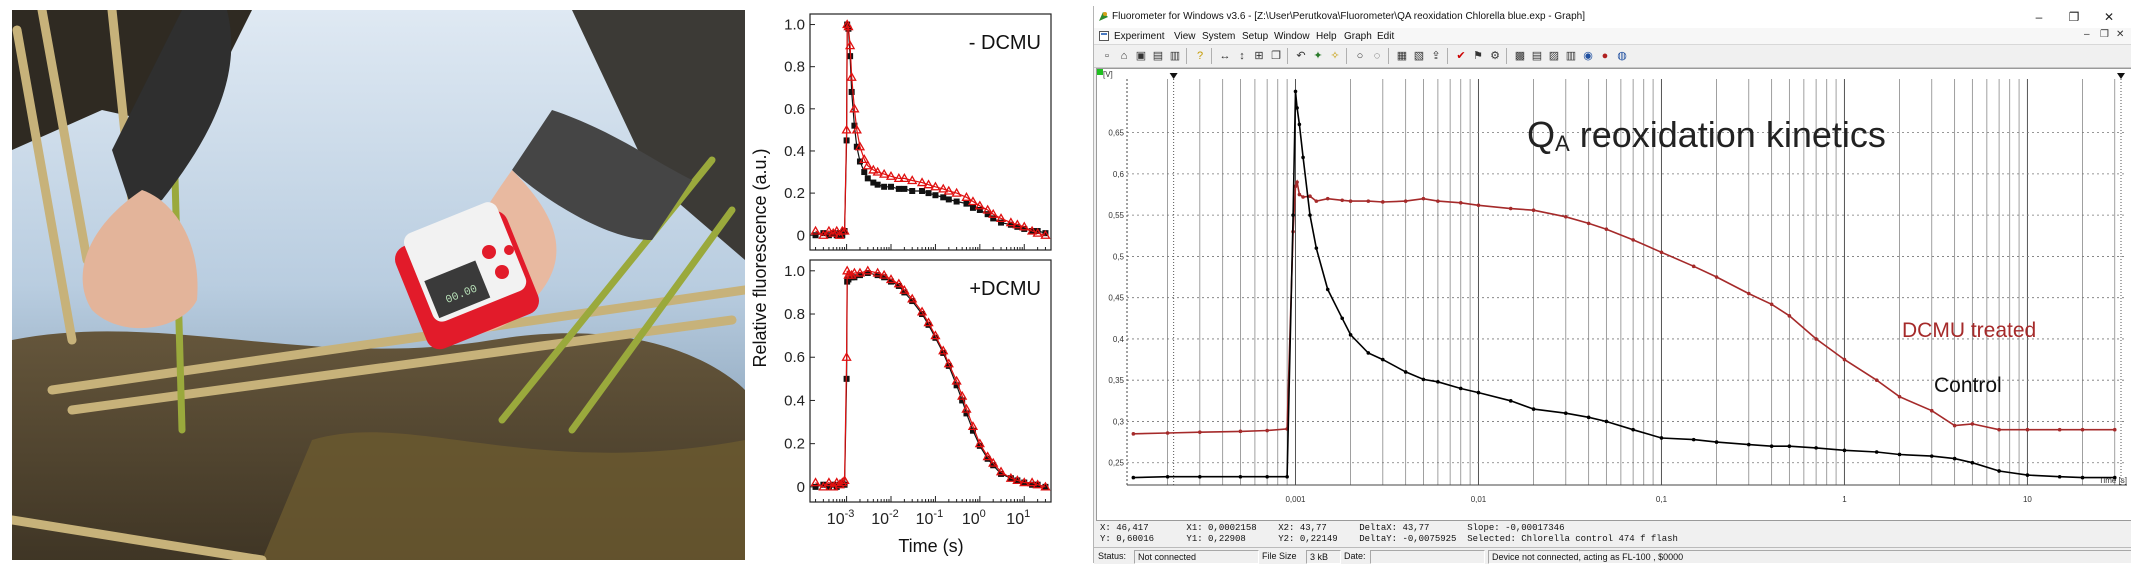 This screenshot has width=2131, height=568. What do you see at coordinates (1537, 56) in the screenshot?
I see `table-icon: ▤` at bounding box center [1537, 56].